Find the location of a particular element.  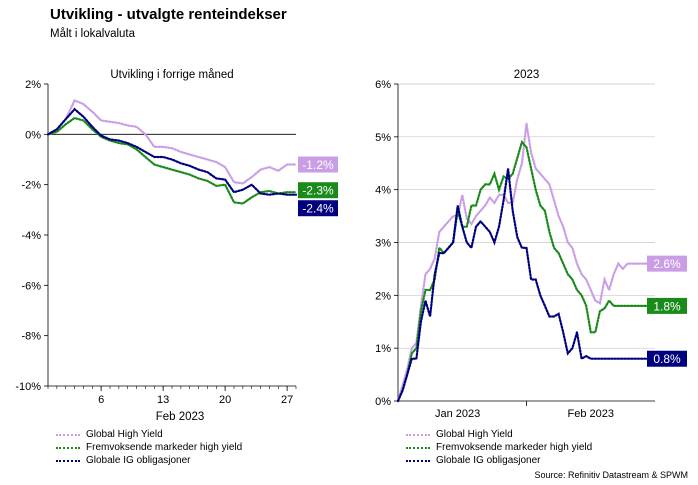

page-subtitle: Målt i lokalvaluta is located at coordinates (93, 34).